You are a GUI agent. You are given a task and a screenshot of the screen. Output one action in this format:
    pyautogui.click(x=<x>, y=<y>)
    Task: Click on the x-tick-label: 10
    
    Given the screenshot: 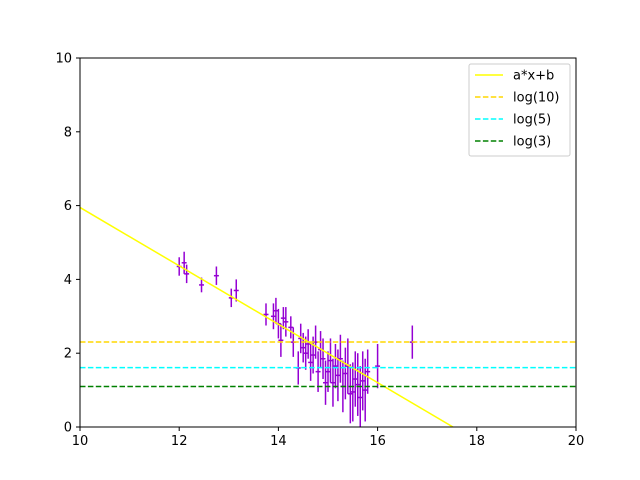 What is the action you would take?
    pyautogui.click(x=80, y=441)
    